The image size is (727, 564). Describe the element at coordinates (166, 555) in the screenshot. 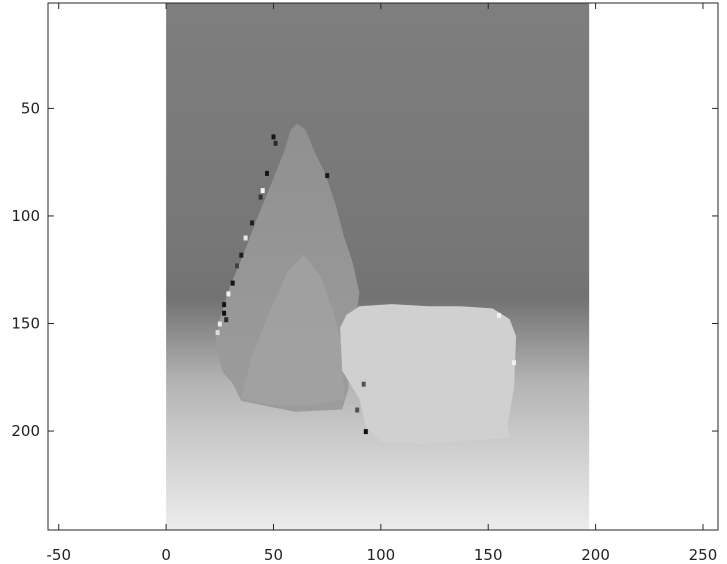

I see `x-tick-label: 0` at that location.